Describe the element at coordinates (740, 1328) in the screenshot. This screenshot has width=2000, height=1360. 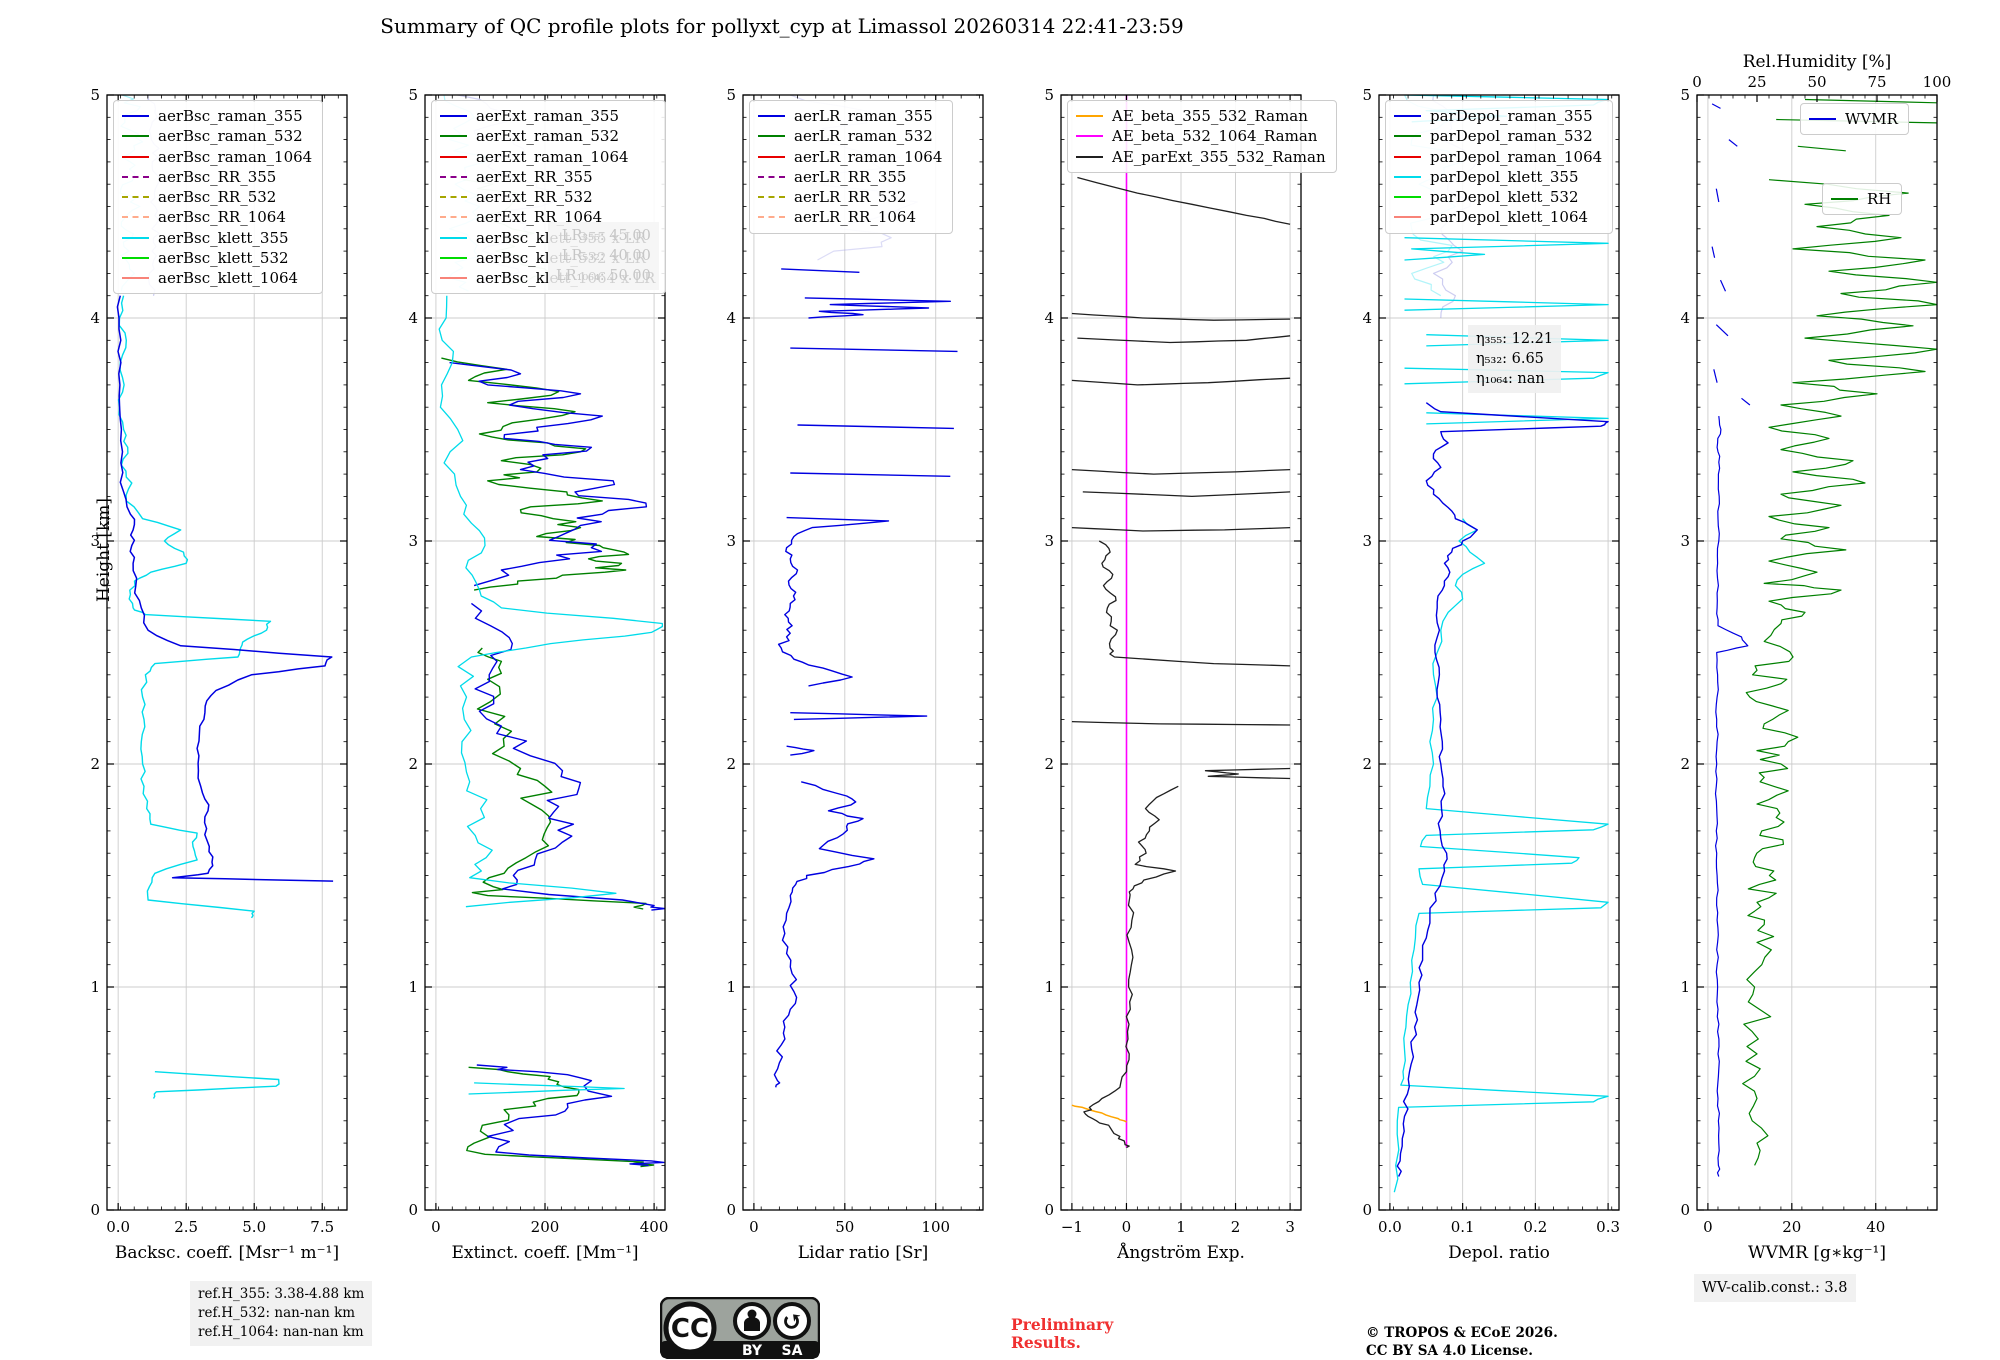
I see `cc-license-badge: CC ↺ BY SA` at that location.